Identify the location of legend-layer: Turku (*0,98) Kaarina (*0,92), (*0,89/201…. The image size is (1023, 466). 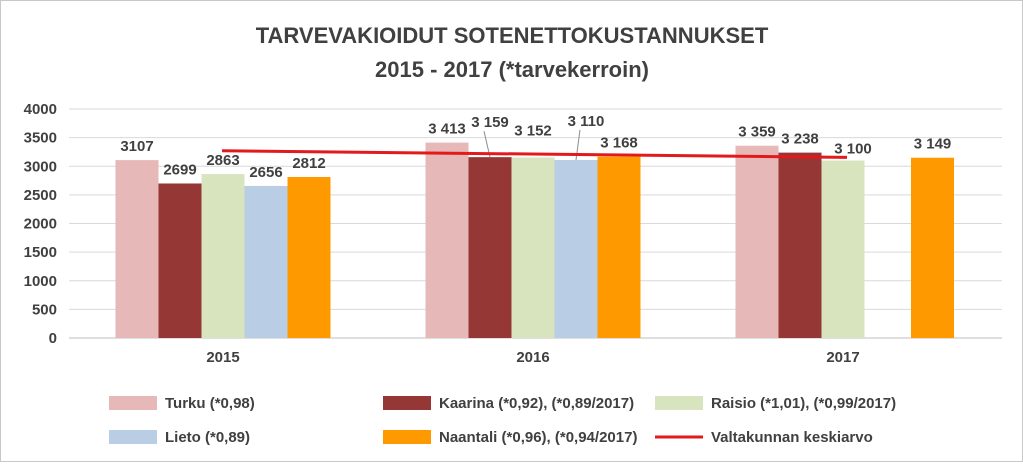
(502, 420).